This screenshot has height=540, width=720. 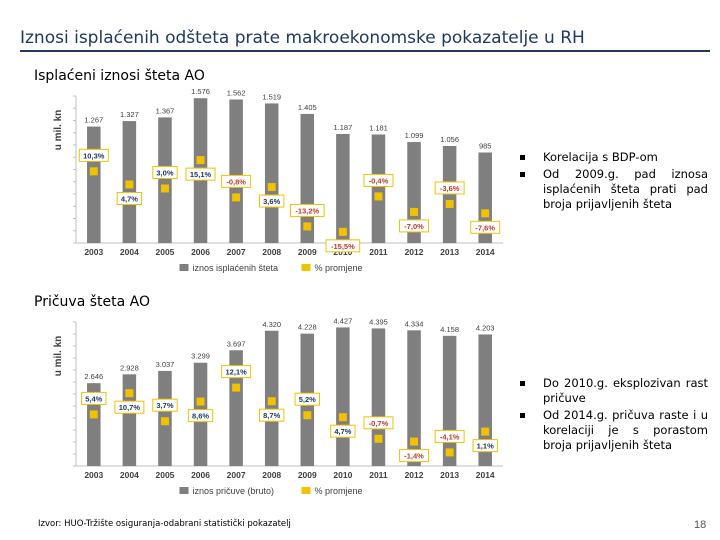 I want to click on bullet-item: Do 2010.g. eksplozivan rast pričuve, so click(x=614, y=391).